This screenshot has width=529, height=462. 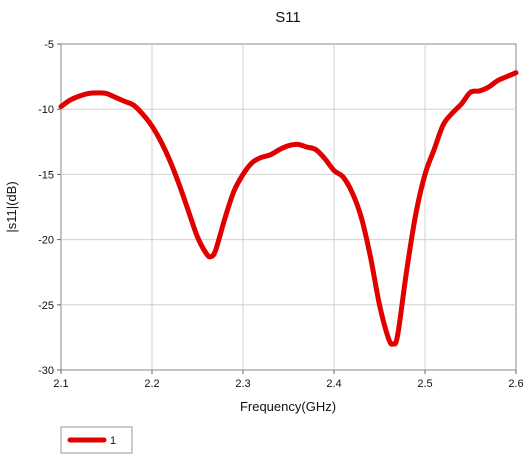 I want to click on x-tick-label: 2.1, so click(x=60, y=384).